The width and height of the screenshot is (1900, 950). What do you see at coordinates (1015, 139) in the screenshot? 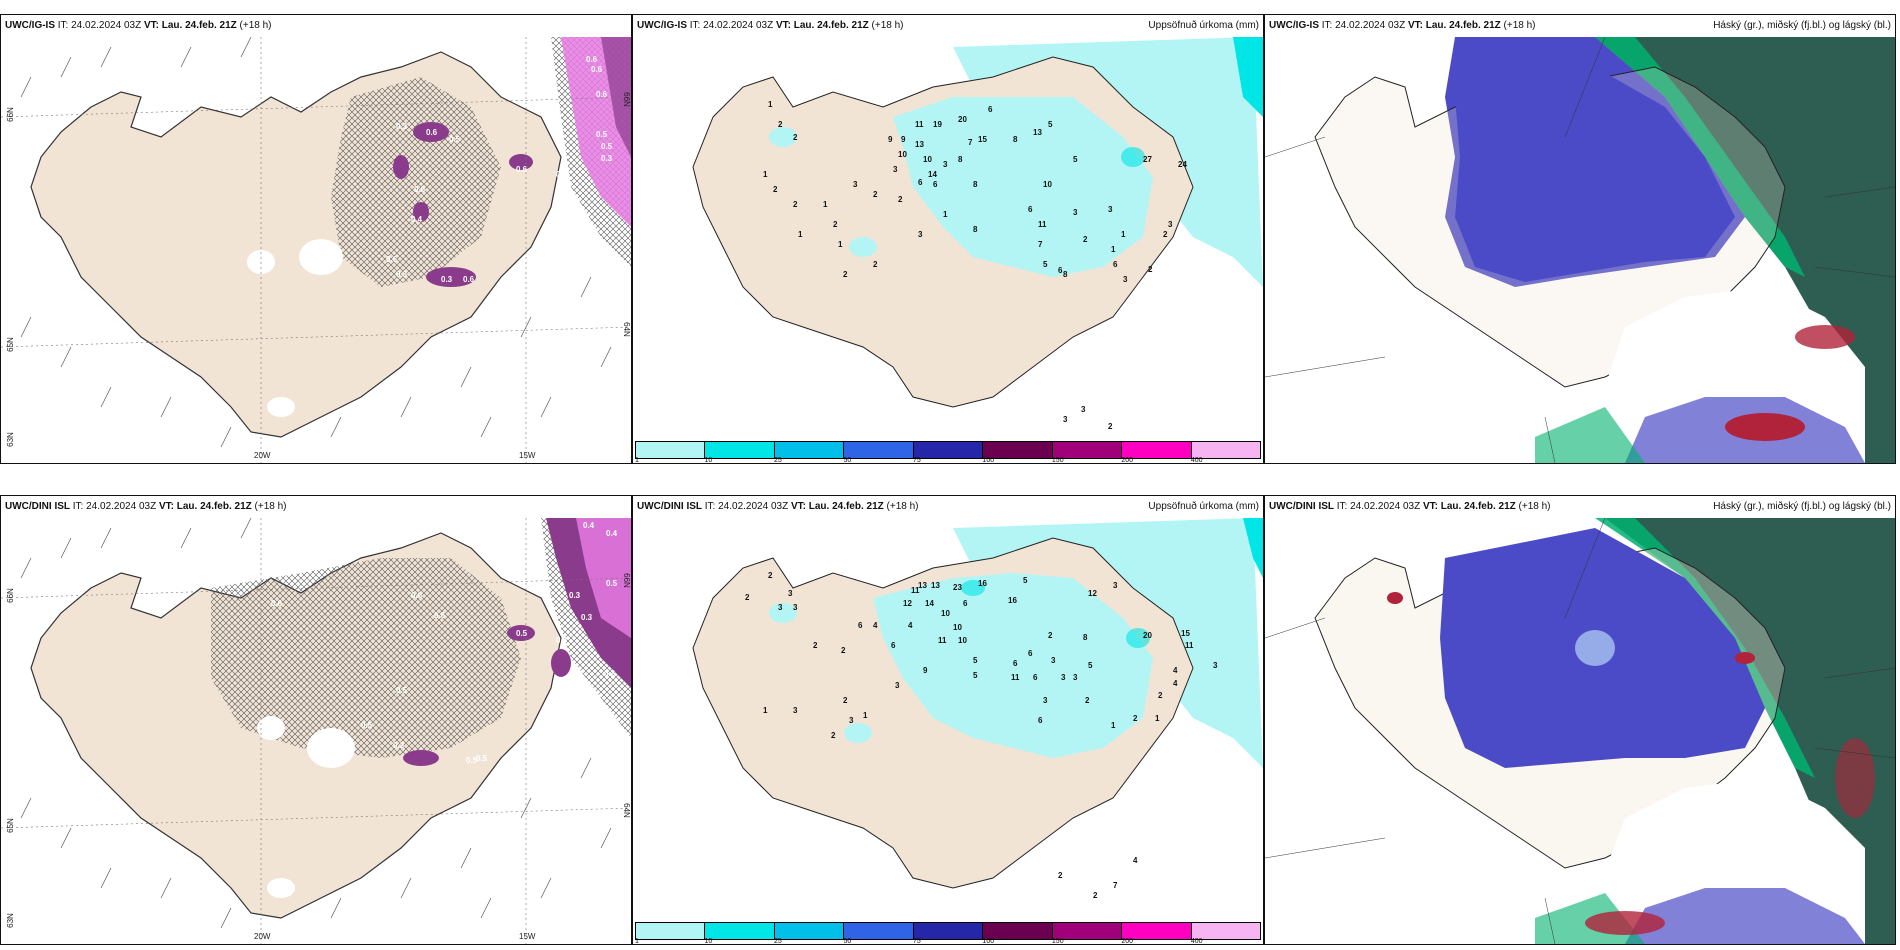
I see `precip-value: 8` at bounding box center [1015, 139].